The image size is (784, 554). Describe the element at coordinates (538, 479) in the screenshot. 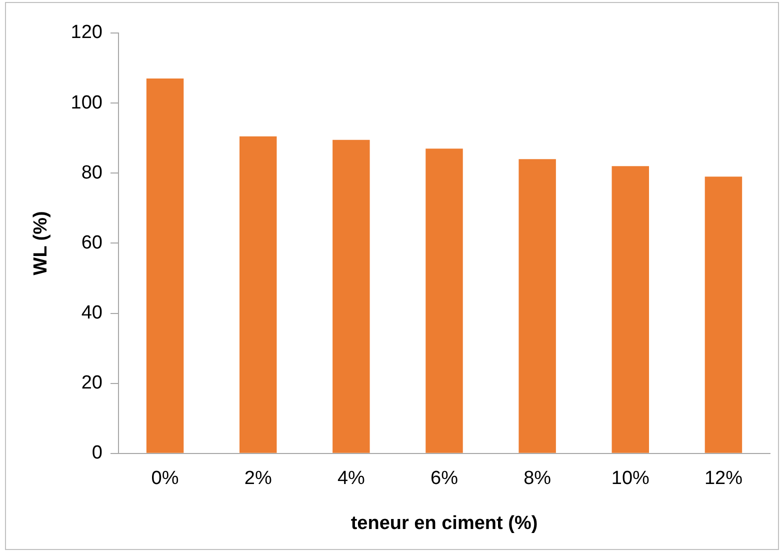

I see `x-tick-label: 8%` at that location.